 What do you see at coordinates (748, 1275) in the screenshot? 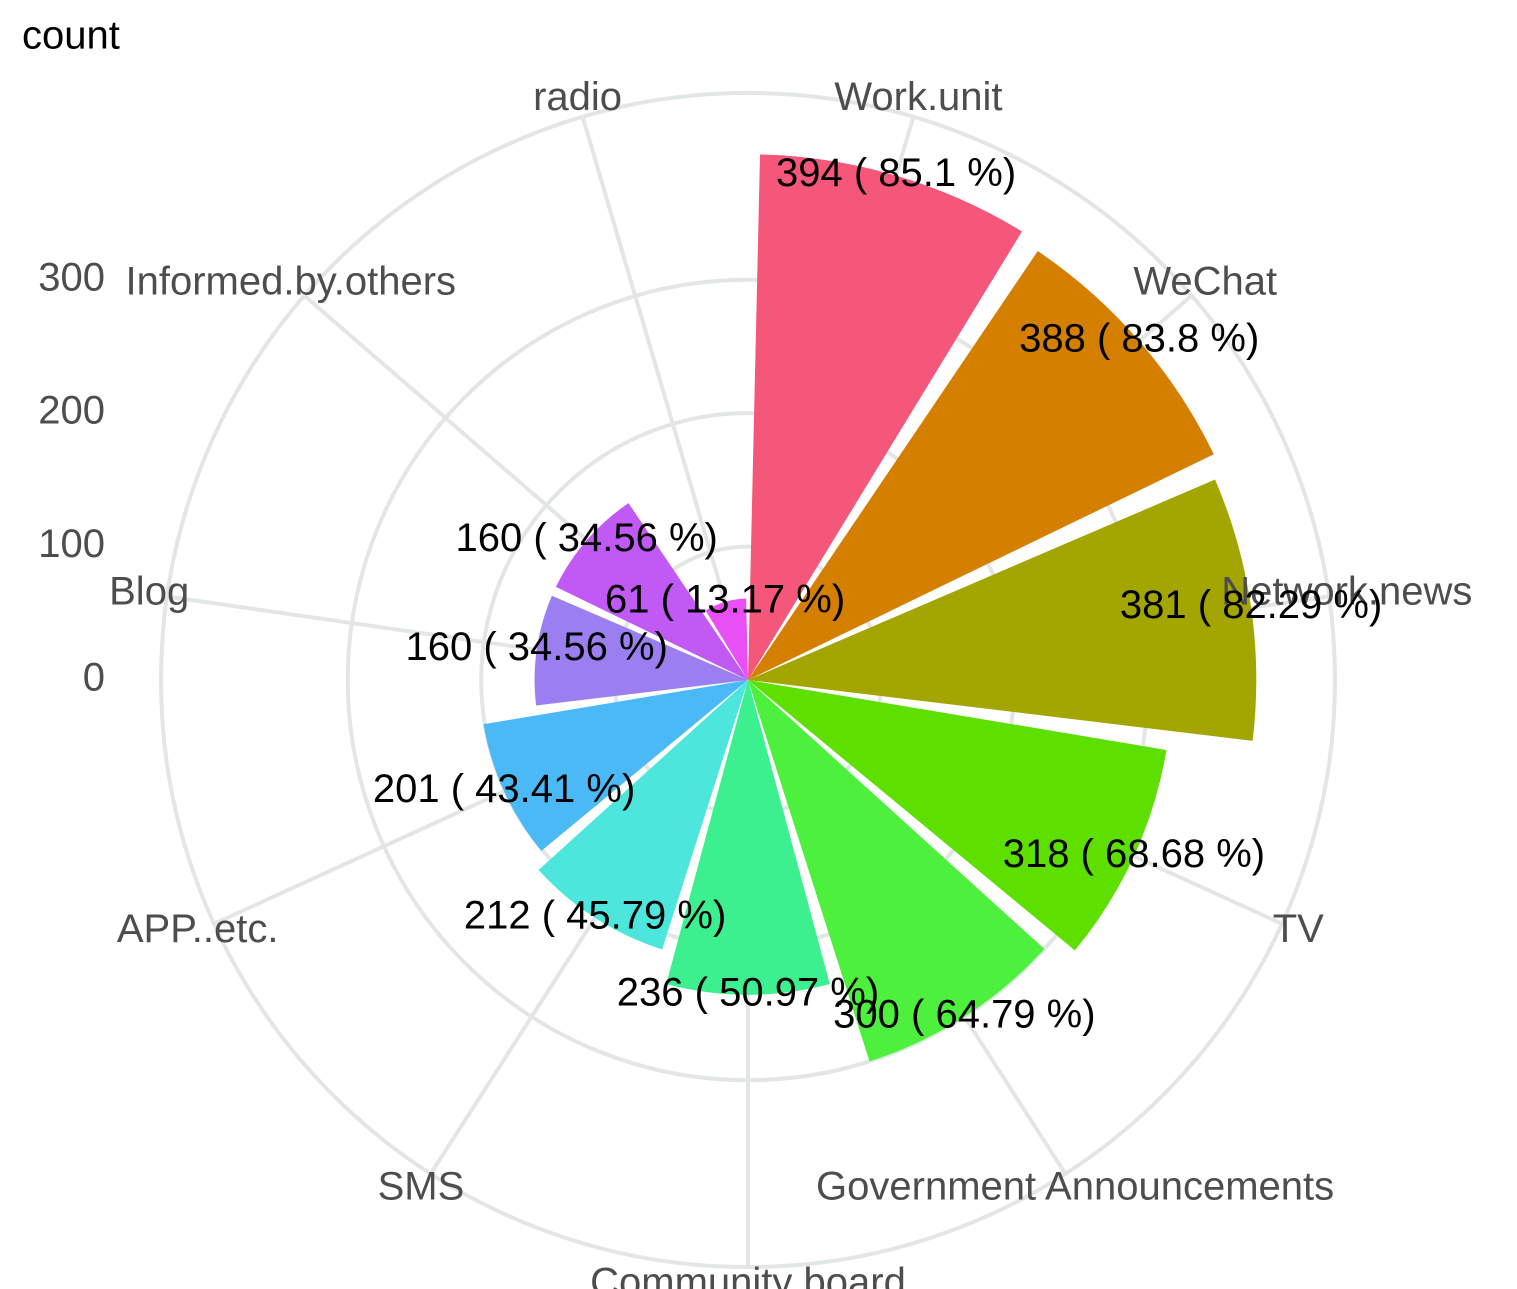
I see `category-label: Community board` at bounding box center [748, 1275].